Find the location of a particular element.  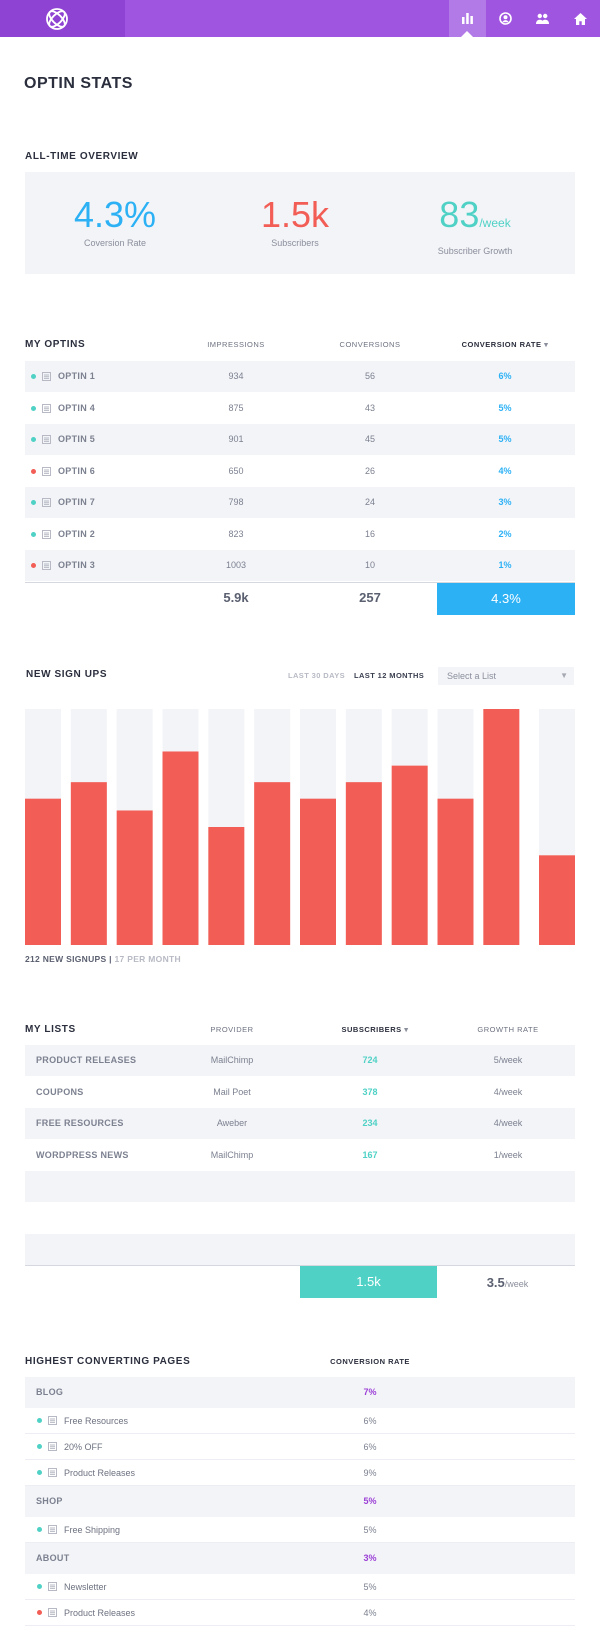

optin-rate: 3% is located at coordinates (505, 502).